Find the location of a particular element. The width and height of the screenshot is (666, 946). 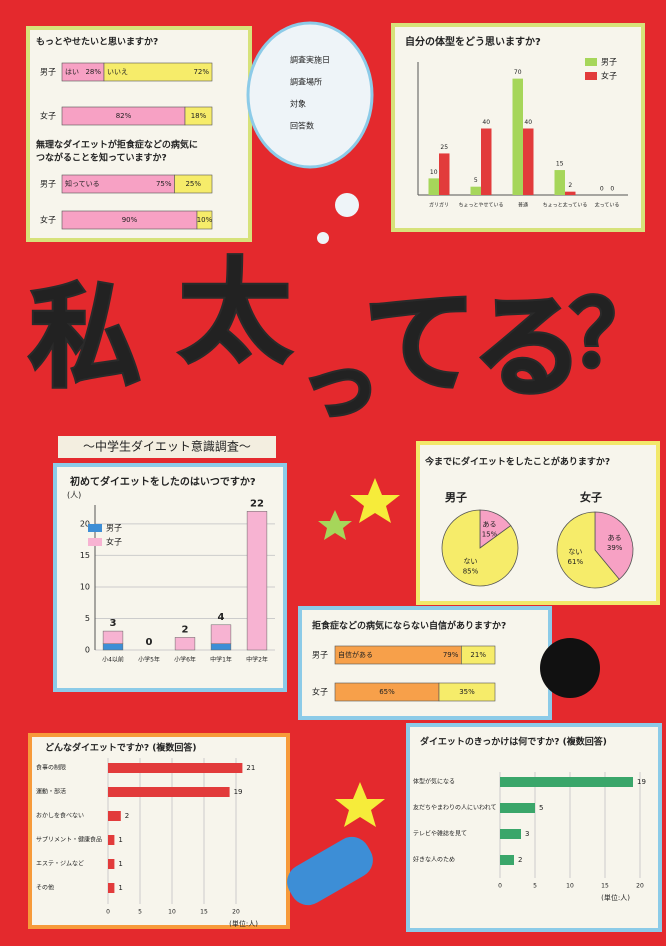

total-label: 4 is located at coordinates (221, 617).